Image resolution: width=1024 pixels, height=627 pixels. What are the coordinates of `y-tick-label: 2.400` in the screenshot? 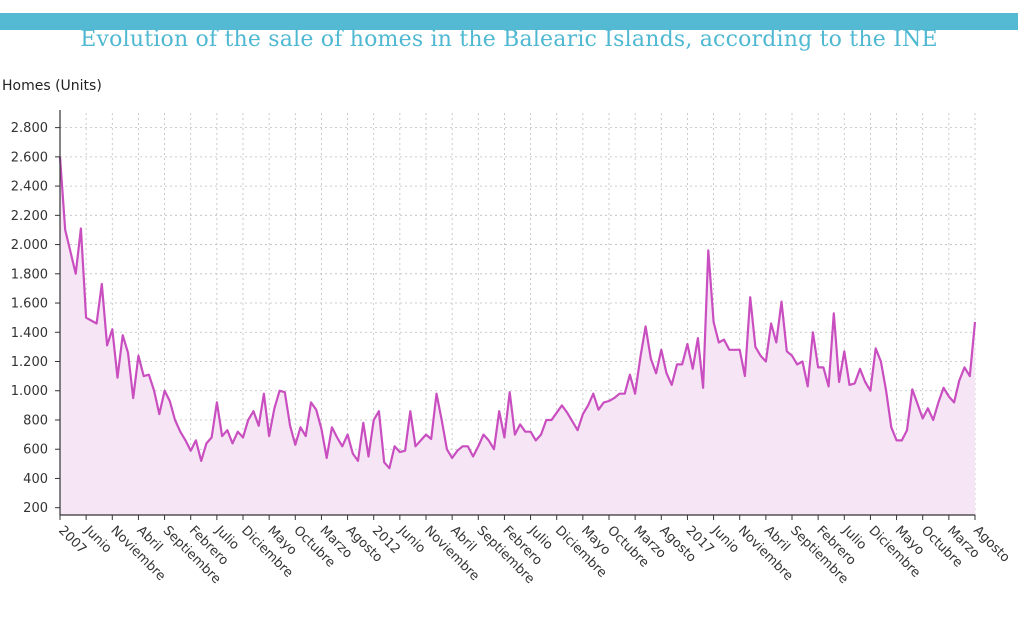 It's located at (29, 187).